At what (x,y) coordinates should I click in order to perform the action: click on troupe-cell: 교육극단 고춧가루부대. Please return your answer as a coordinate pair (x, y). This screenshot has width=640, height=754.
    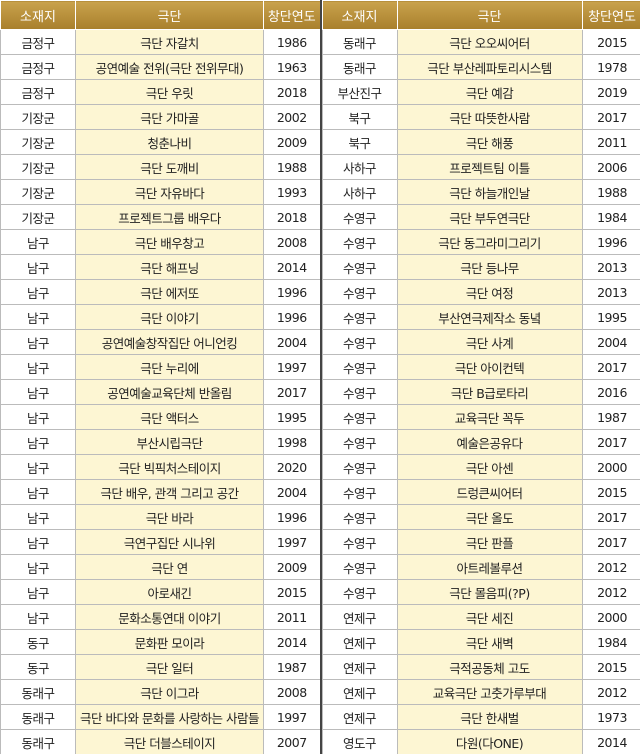
    Looking at the image, I should click on (489, 692).